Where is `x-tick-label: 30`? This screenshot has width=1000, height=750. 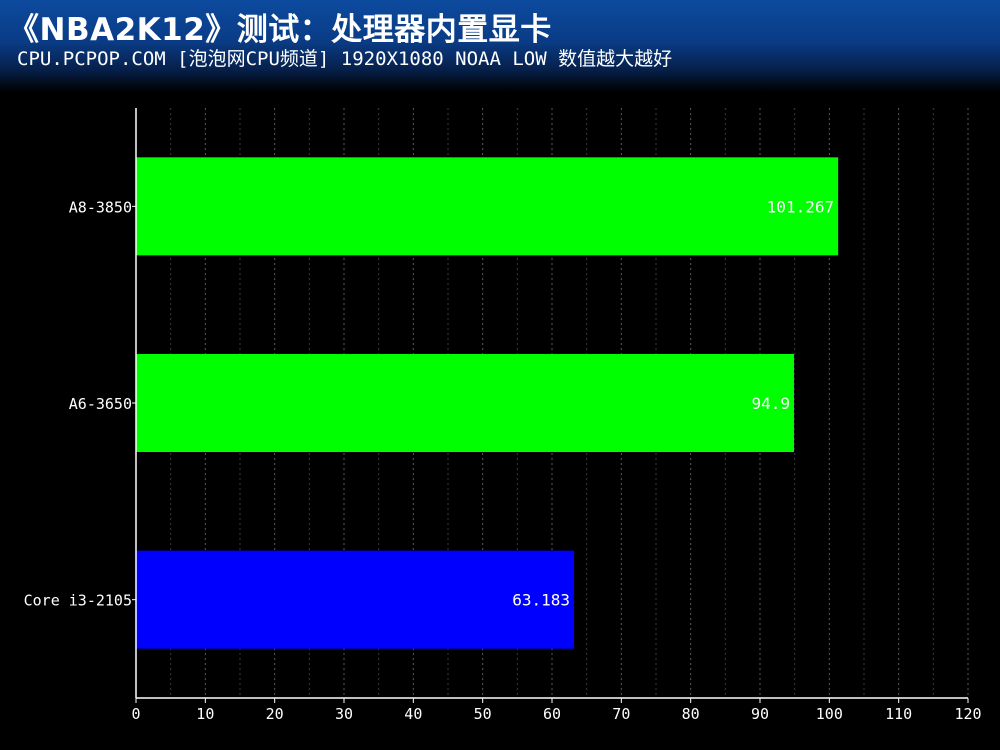 x-tick-label: 30 is located at coordinates (344, 714).